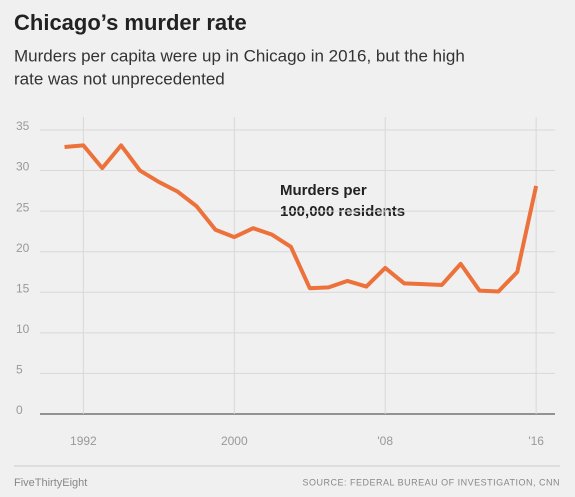 This screenshot has width=575, height=497. Describe the element at coordinates (23, 329) in the screenshot. I see `y-tick-label: 10` at that location.